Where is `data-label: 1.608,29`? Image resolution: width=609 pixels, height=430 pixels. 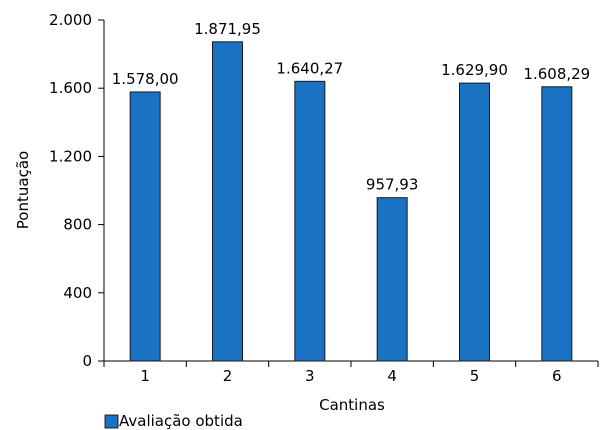 data-label: 1.608,29 is located at coordinates (556, 74).